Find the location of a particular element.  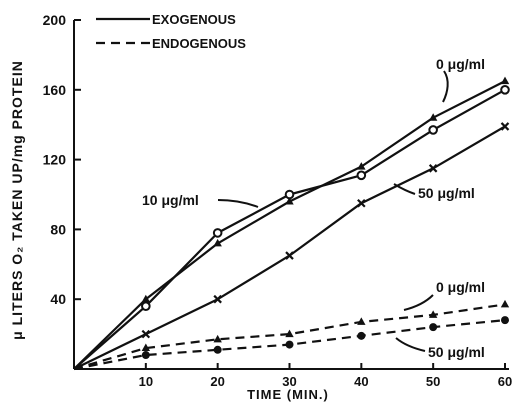

x-axis-label: TIME (MIN.) is located at coordinates (288, 394).